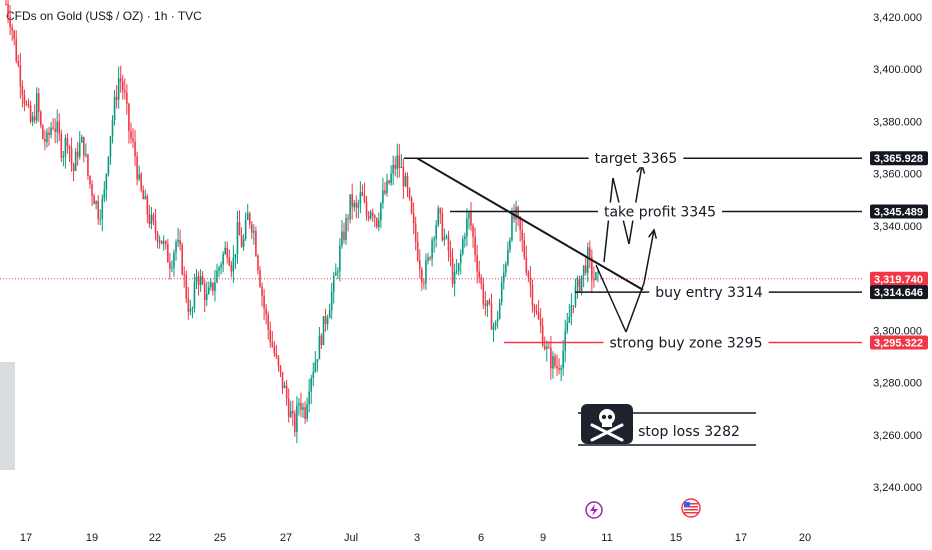 The height and width of the screenshot is (550, 932). Describe the element at coordinates (7, 416) in the screenshot. I see `side-thumbnail` at that location.